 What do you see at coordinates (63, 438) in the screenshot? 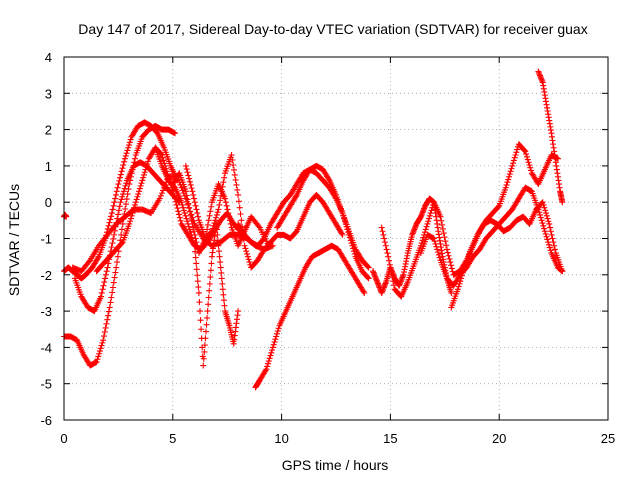
I see `x-tick-label: 0` at bounding box center [63, 438].